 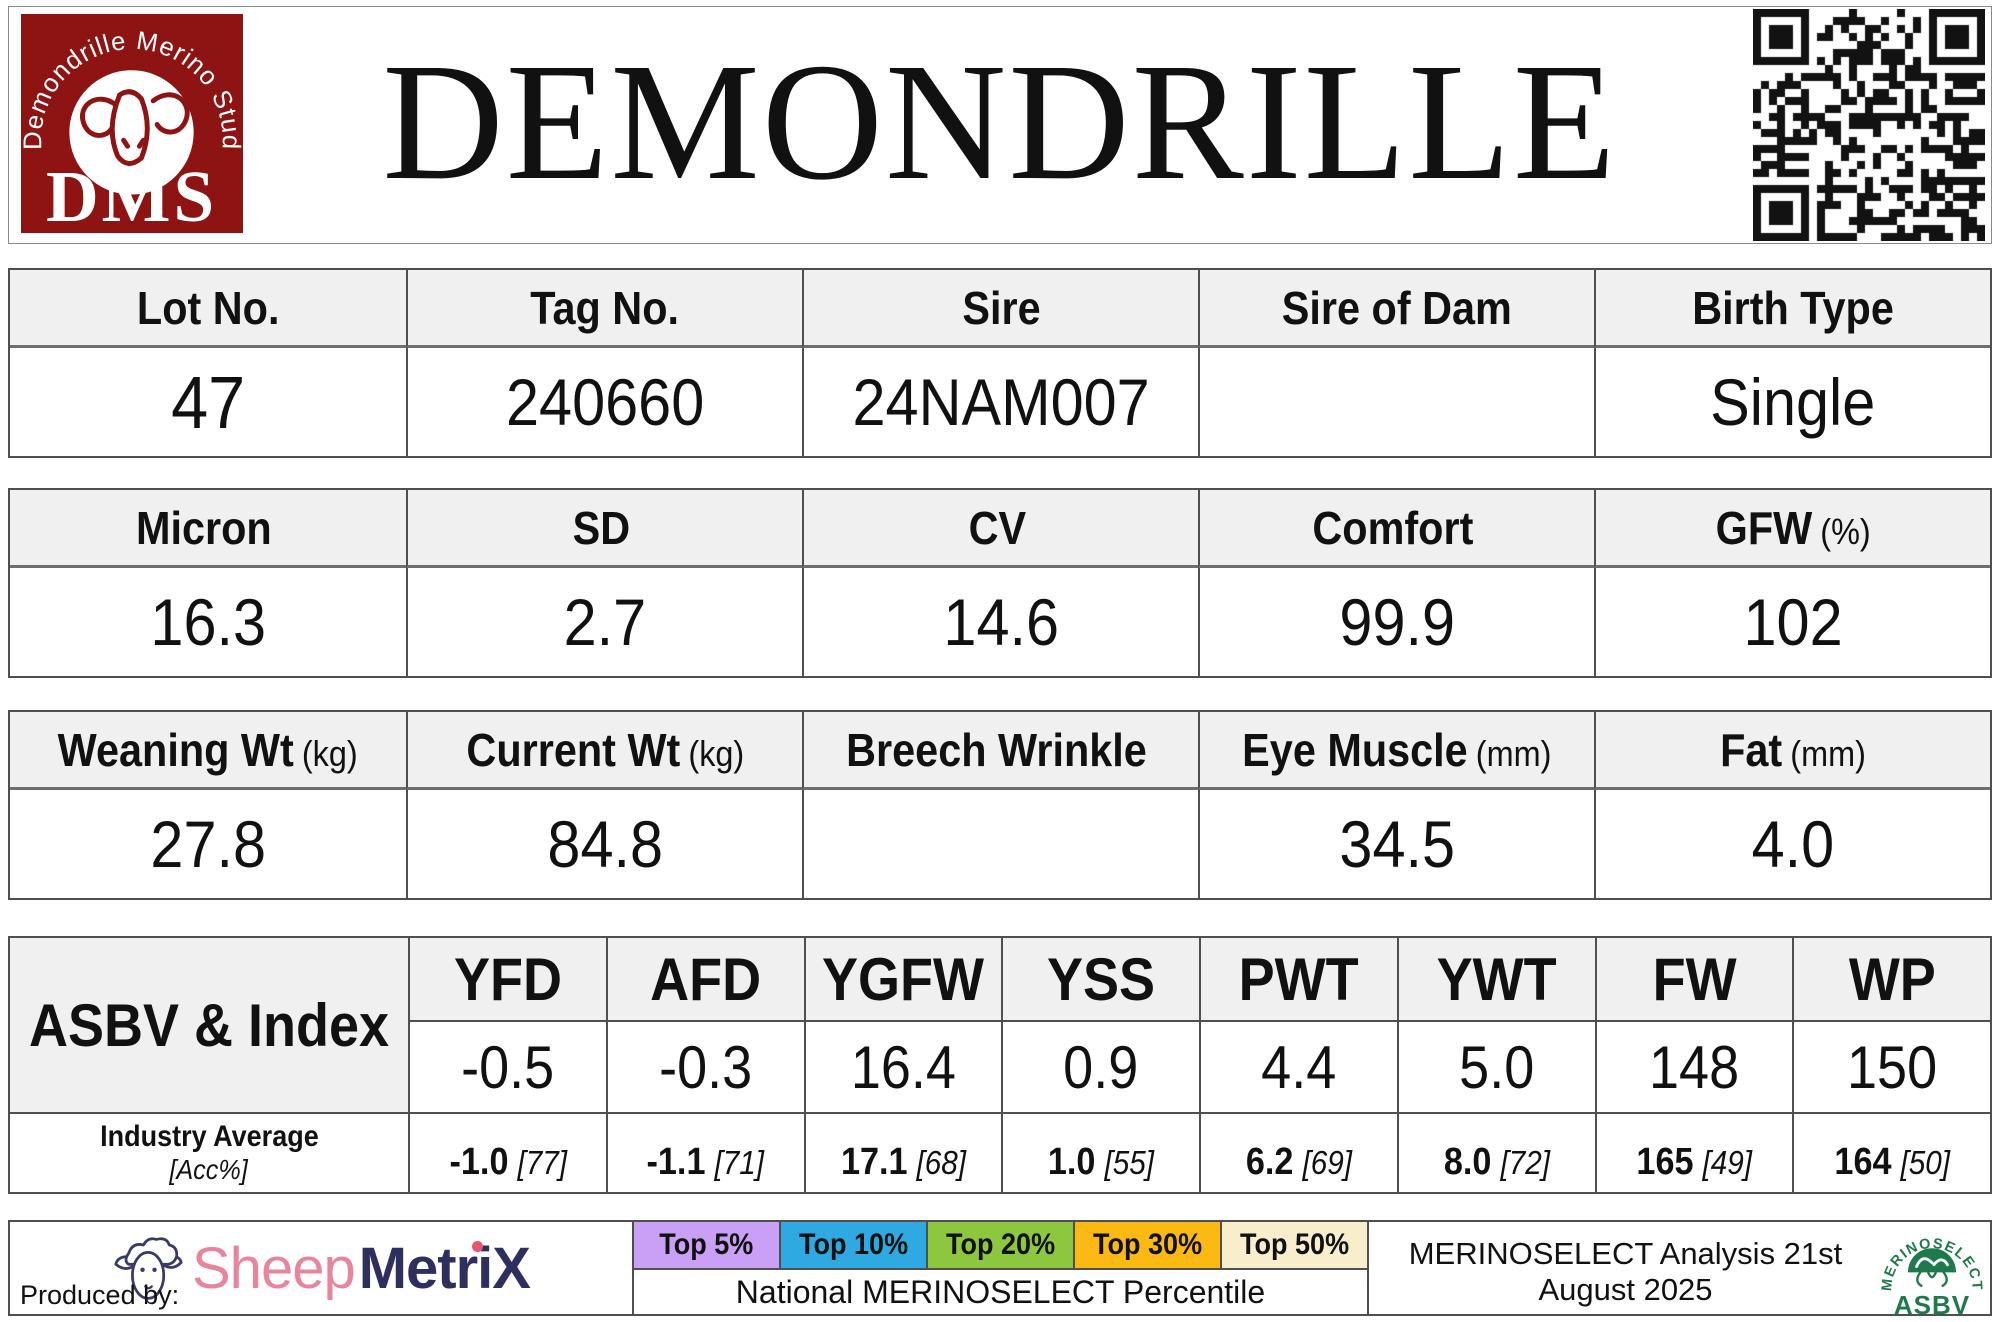 What do you see at coordinates (274, 1268) in the screenshot?
I see `brand-word-sheep: Sheep` at bounding box center [274, 1268].